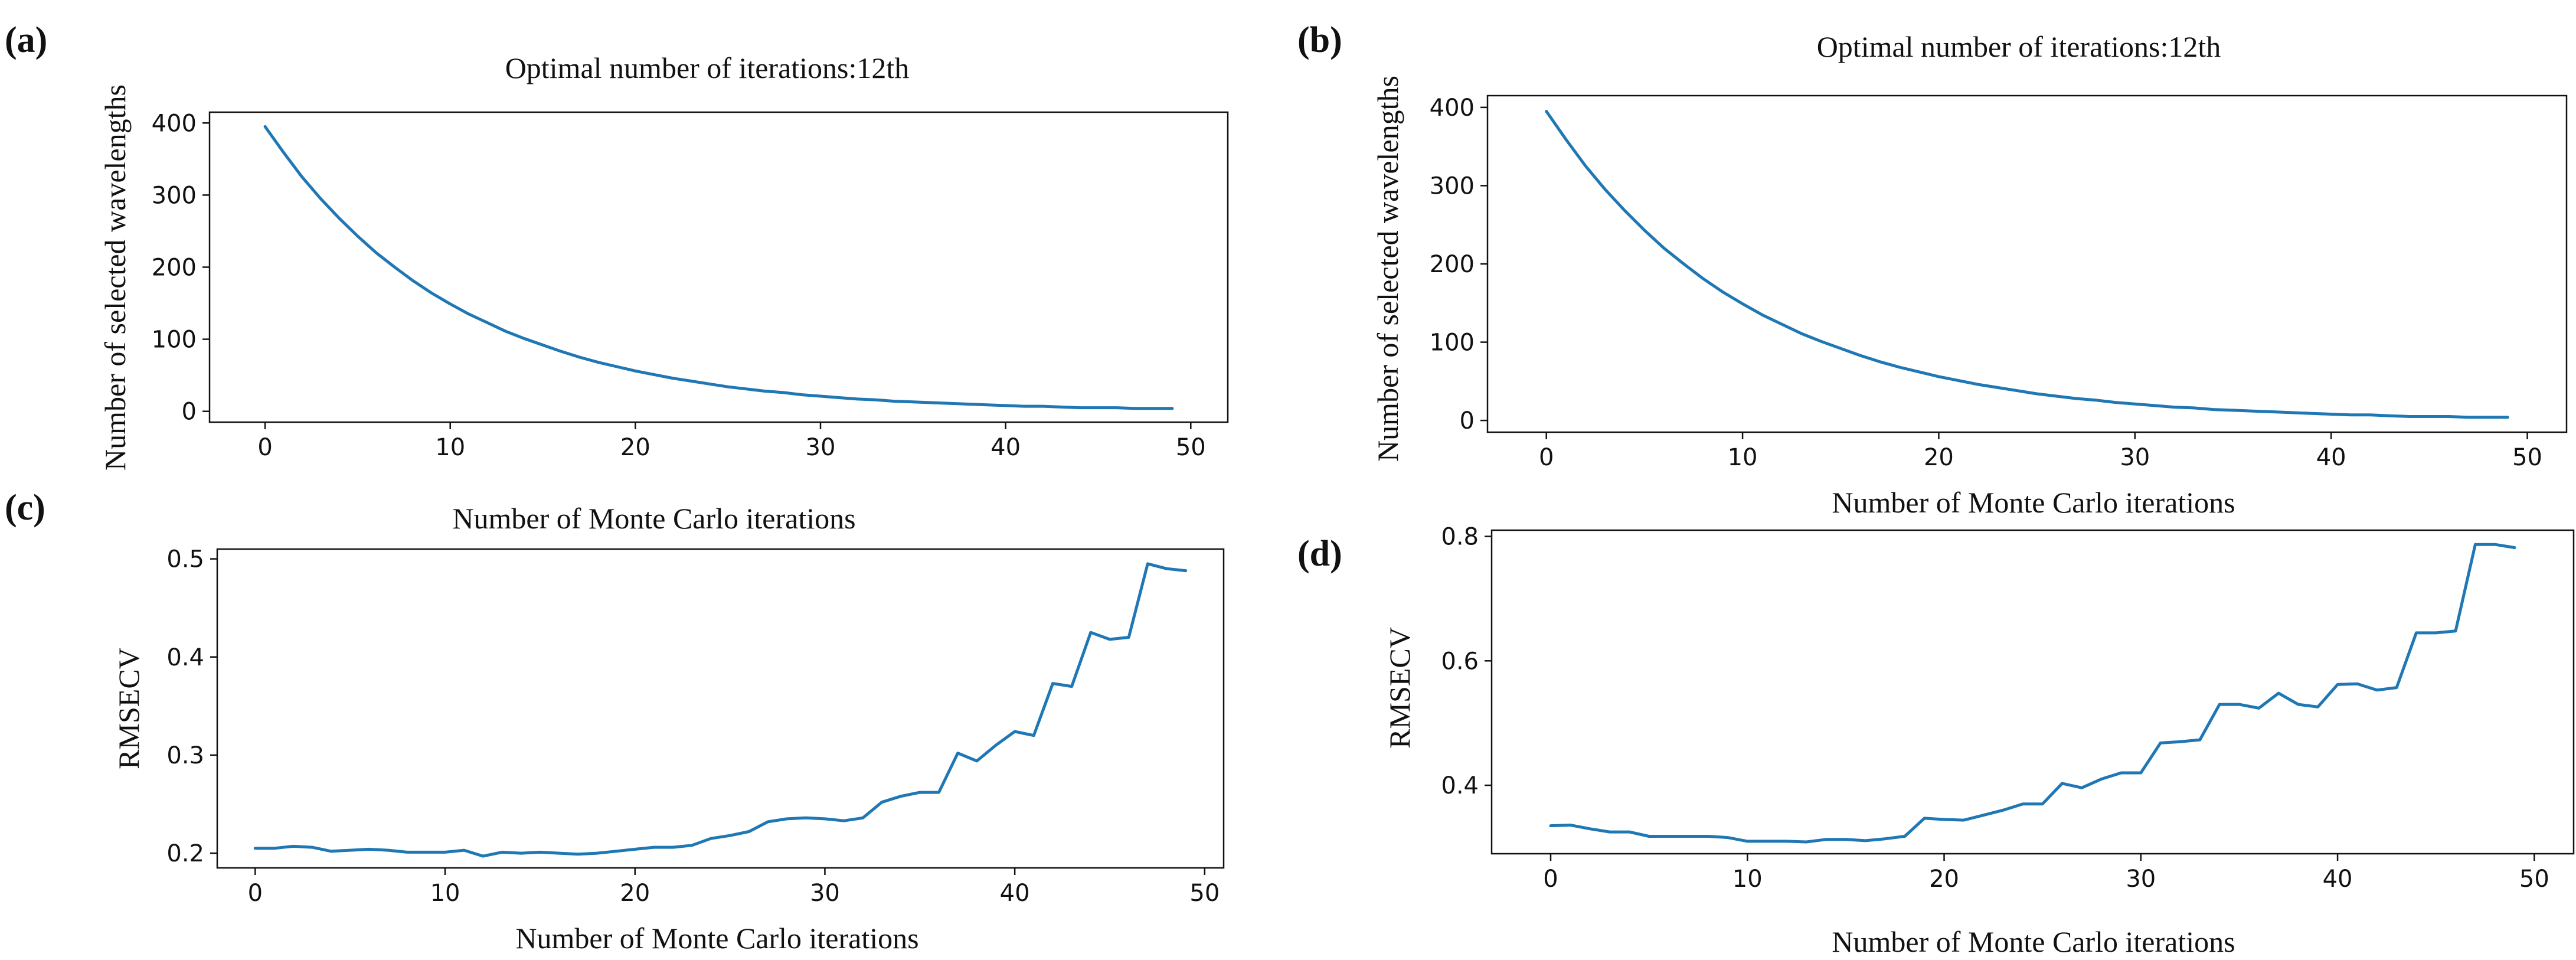 Image resolution: width=2576 pixels, height=960 pixels. Describe the element at coordinates (174, 124) in the screenshot. I see `y-tick-label-a: 400` at that location.